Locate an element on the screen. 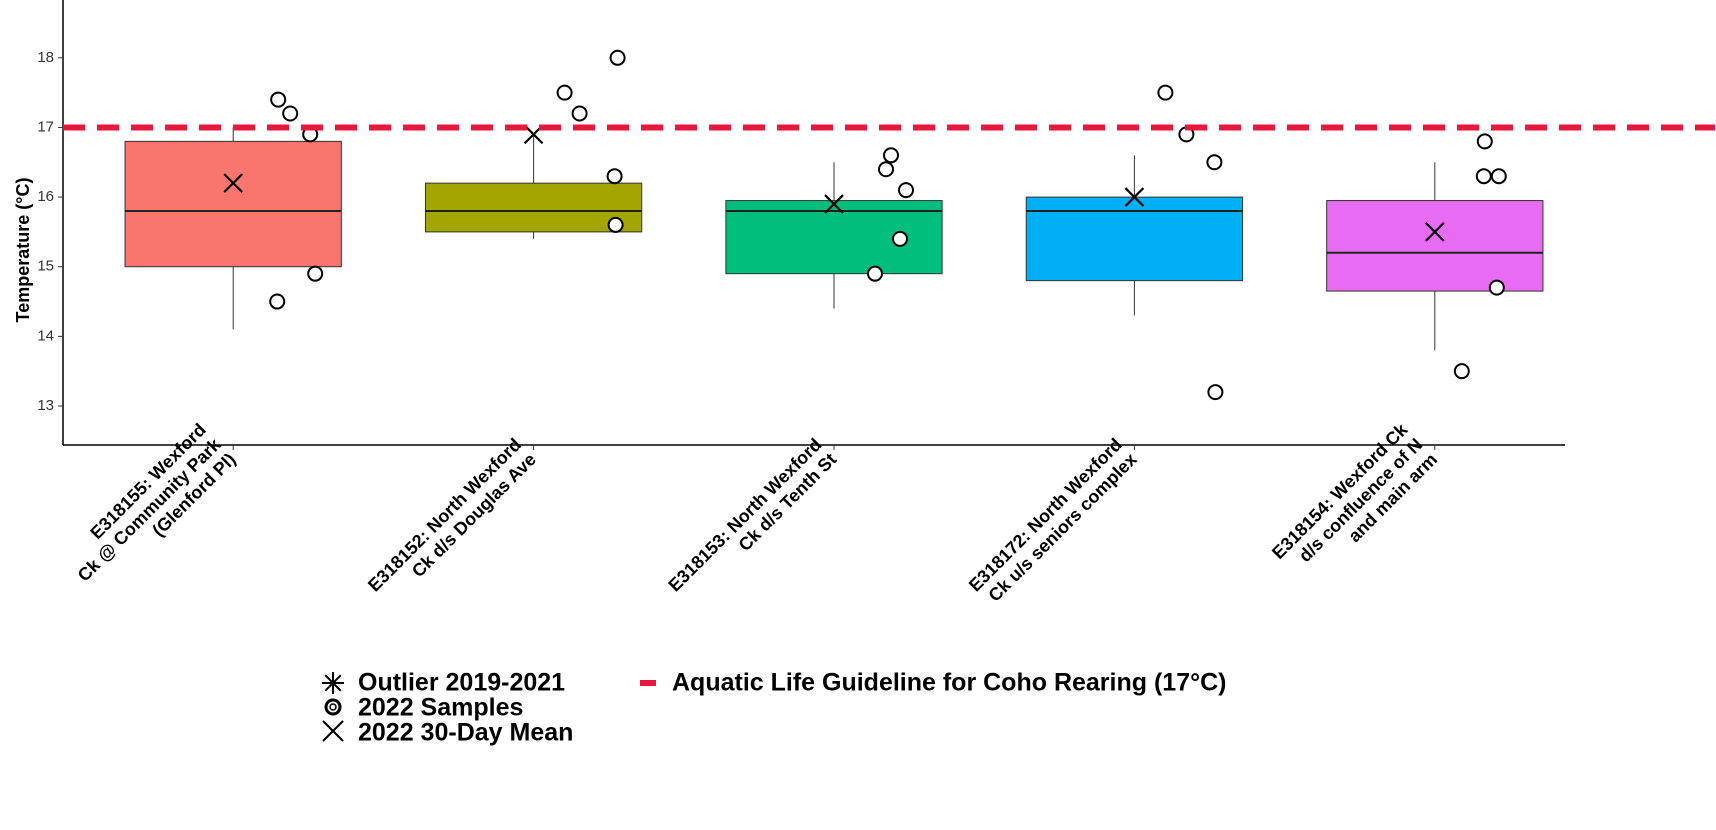 The width and height of the screenshot is (1716, 830). legend-label: Outlier 2019-2021 is located at coordinates (461, 683).